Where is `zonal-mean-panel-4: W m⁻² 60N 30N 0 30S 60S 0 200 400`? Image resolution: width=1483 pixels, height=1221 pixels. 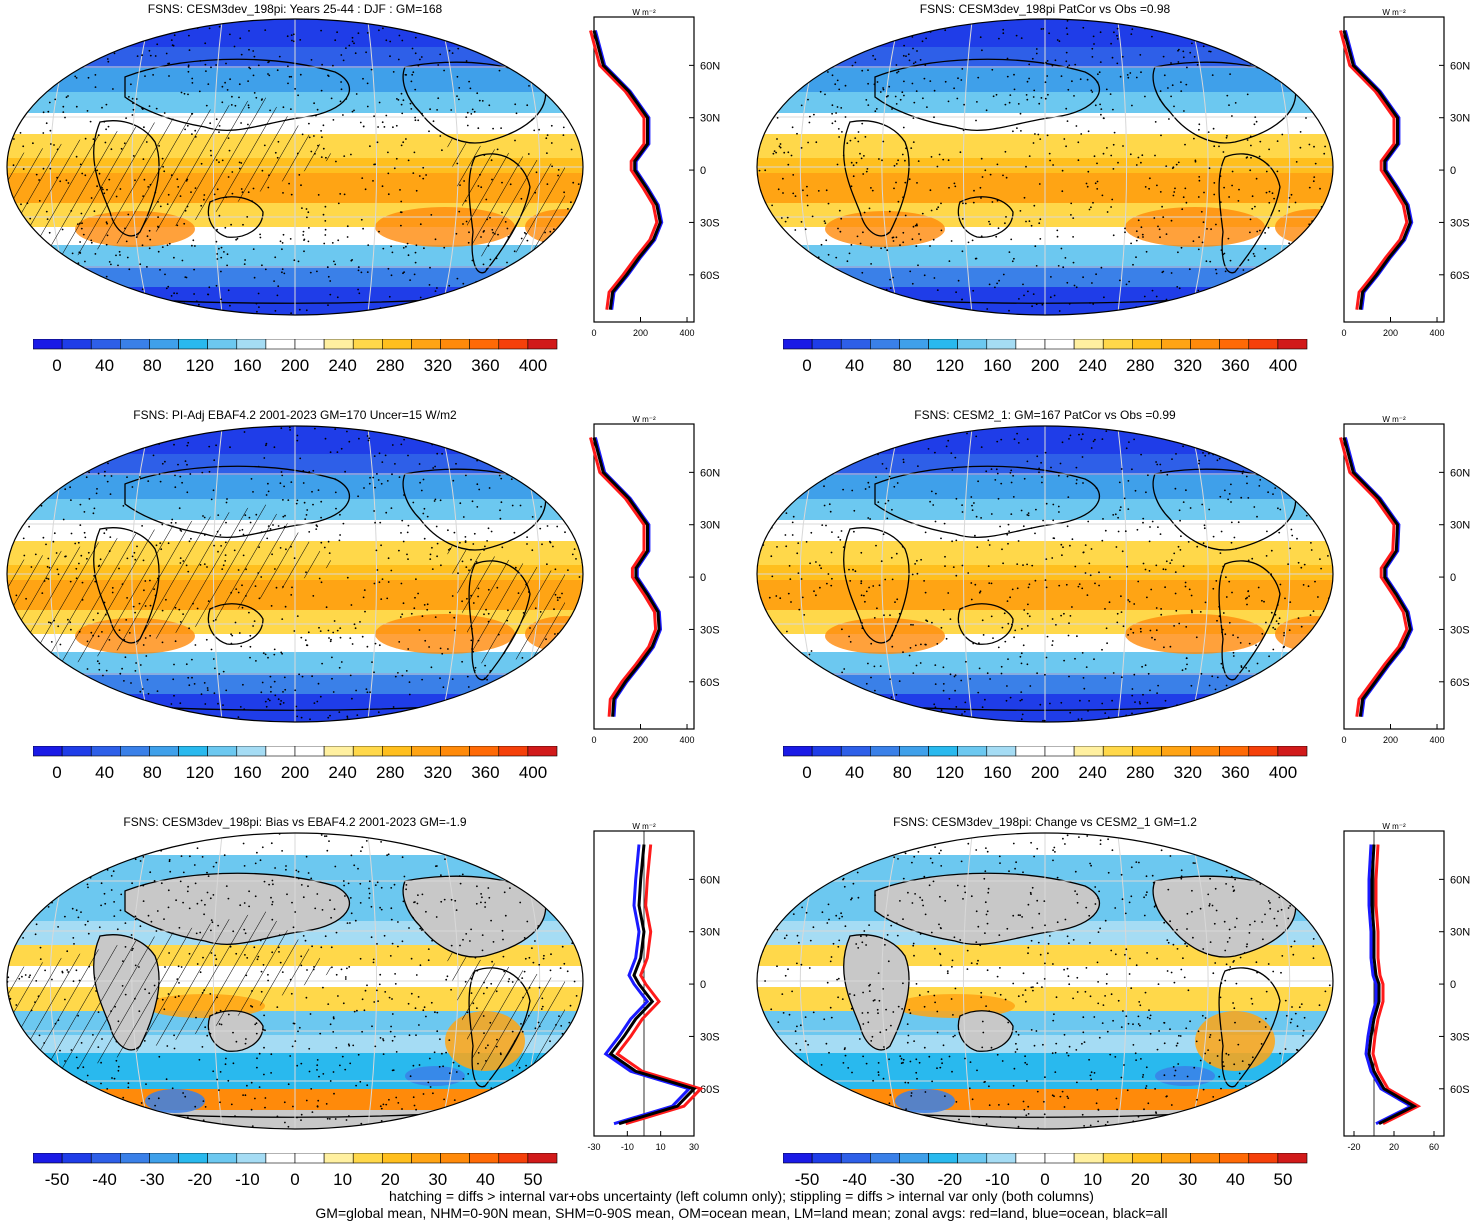
zonal-mean-panel-4: W m⁻² 60N 30N 0 30S 60S 0 200 400 is located at coordinates (1404, 580).